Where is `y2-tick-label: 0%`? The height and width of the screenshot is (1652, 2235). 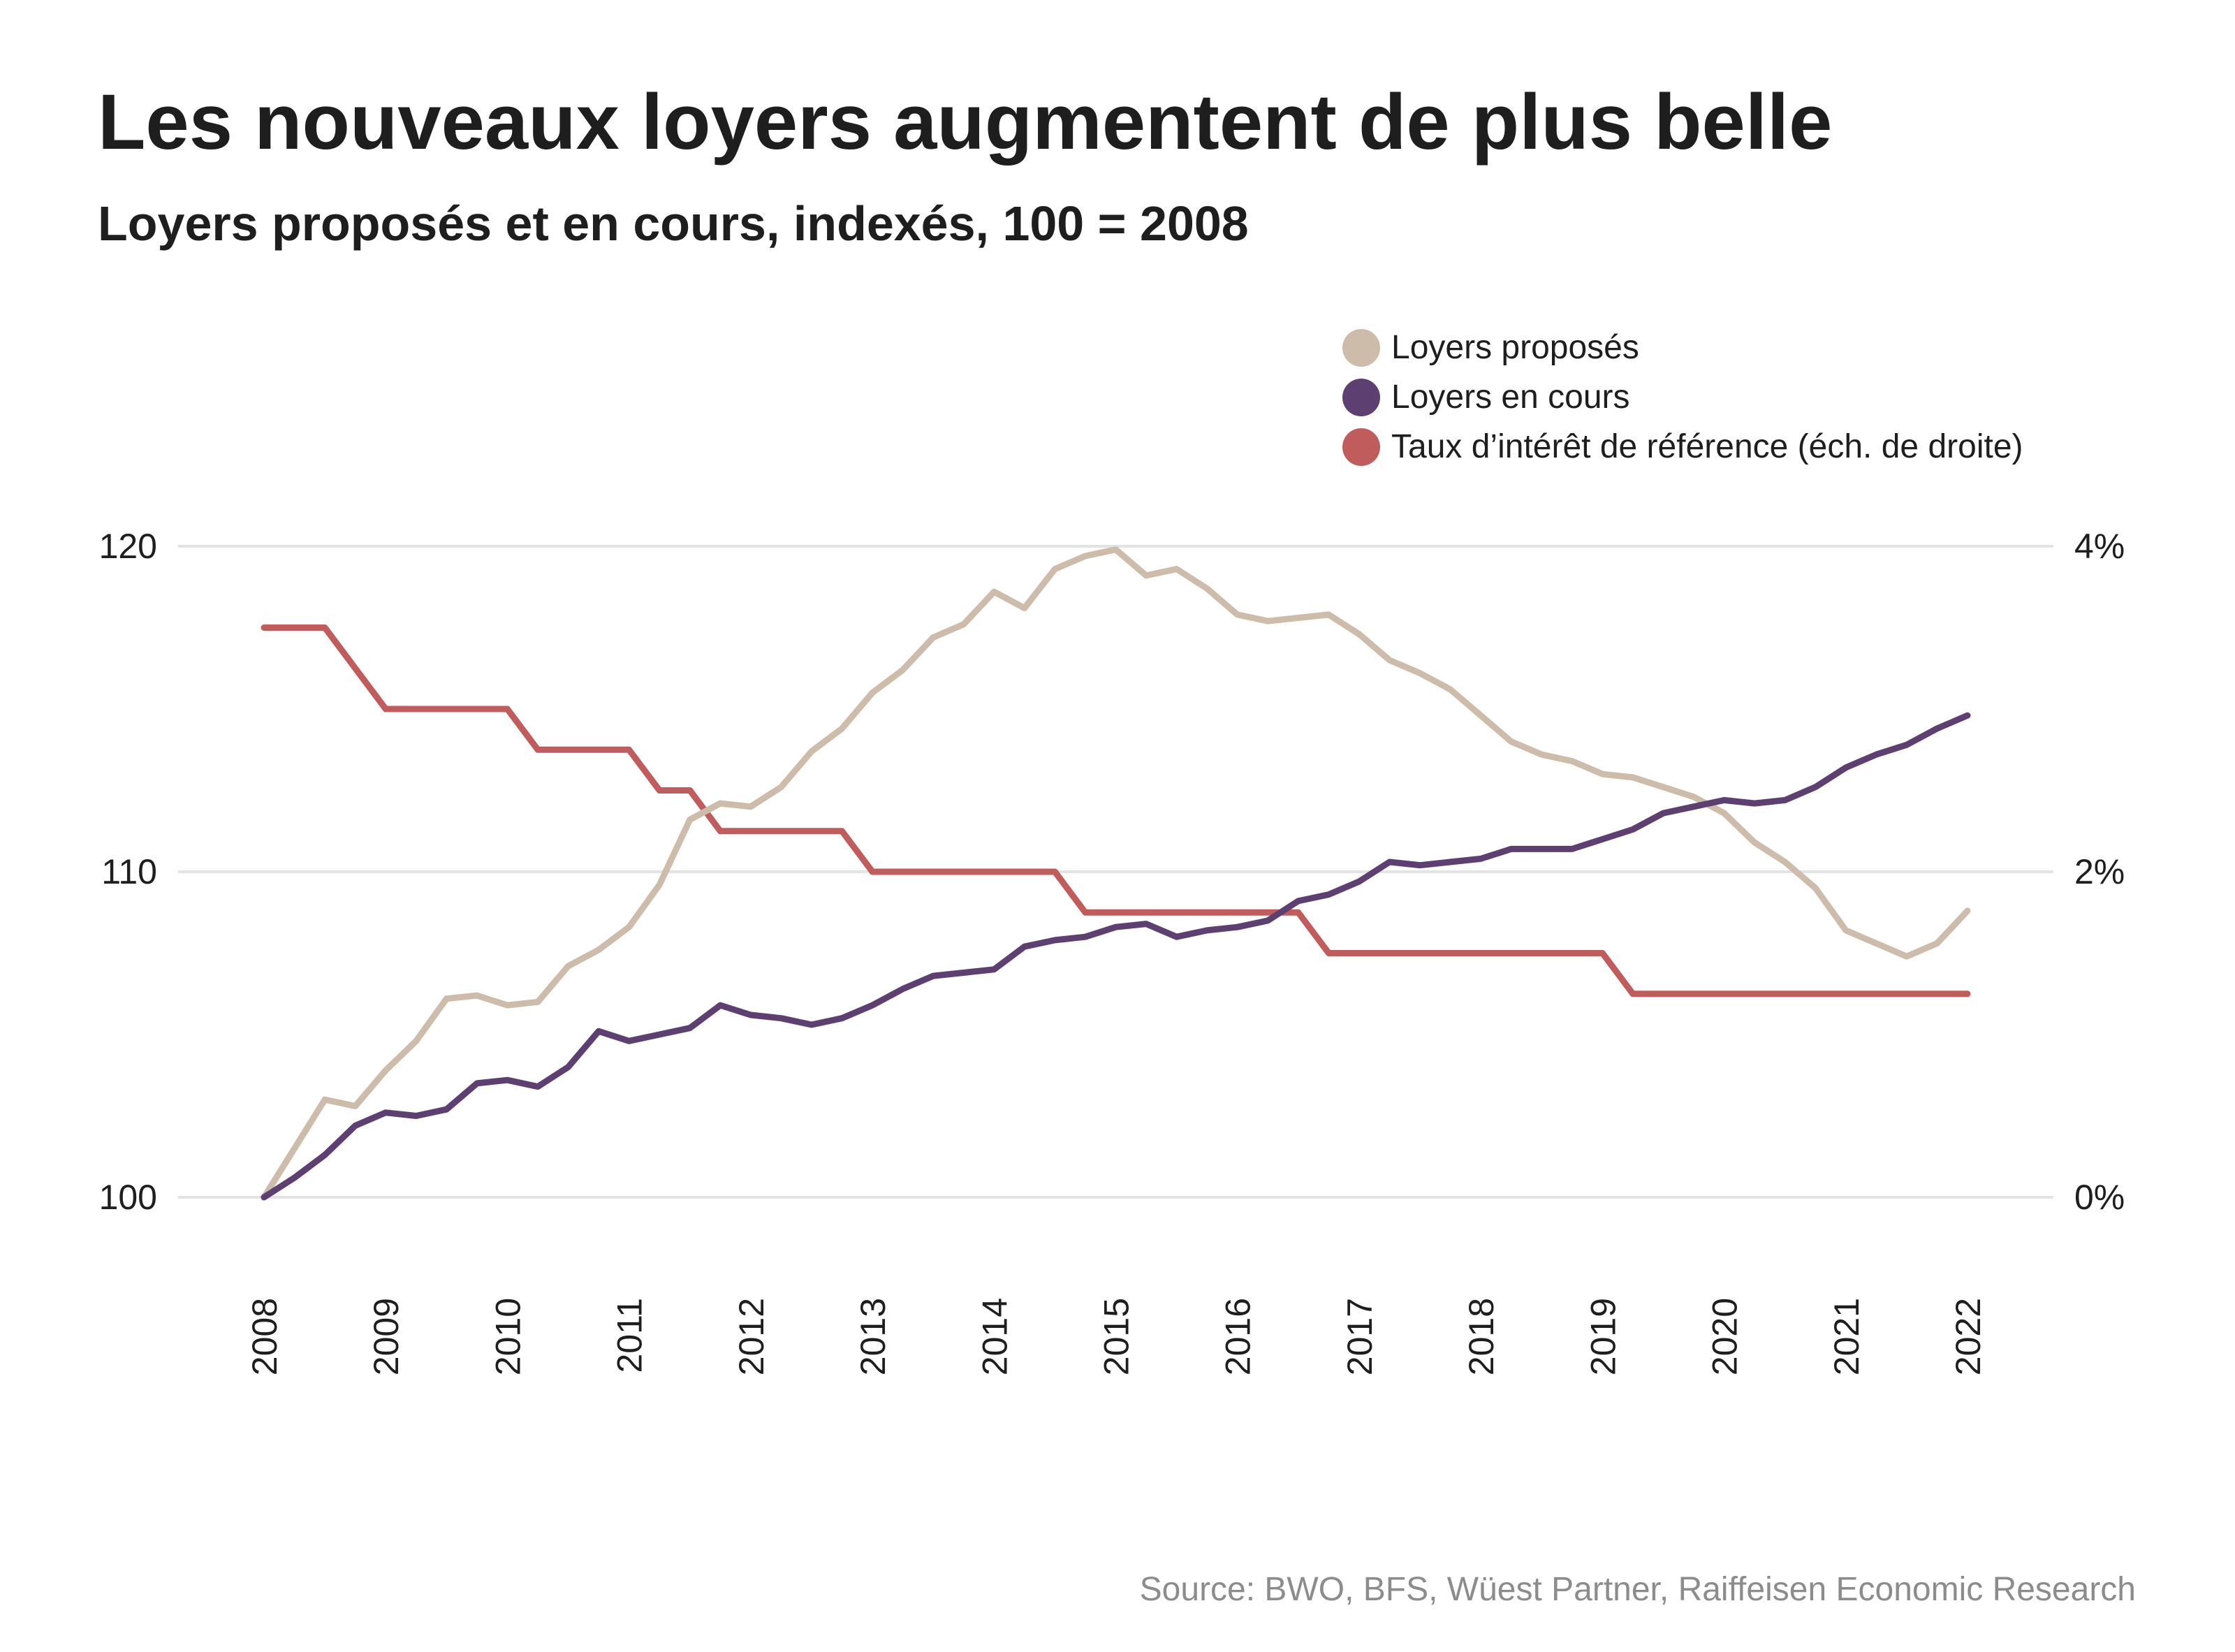
y2-tick-label: 0% is located at coordinates (2099, 1197).